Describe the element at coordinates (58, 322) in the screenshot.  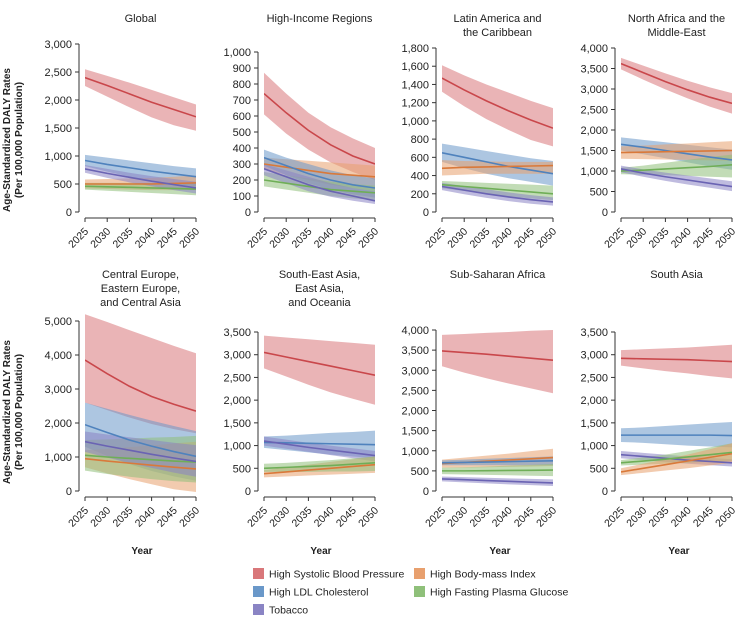
I see `y-tick-label: 5,000` at that location.